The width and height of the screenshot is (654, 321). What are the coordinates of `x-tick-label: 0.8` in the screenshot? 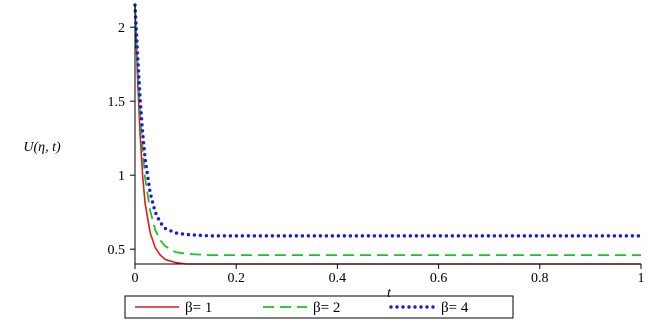 It's located at (540, 278).